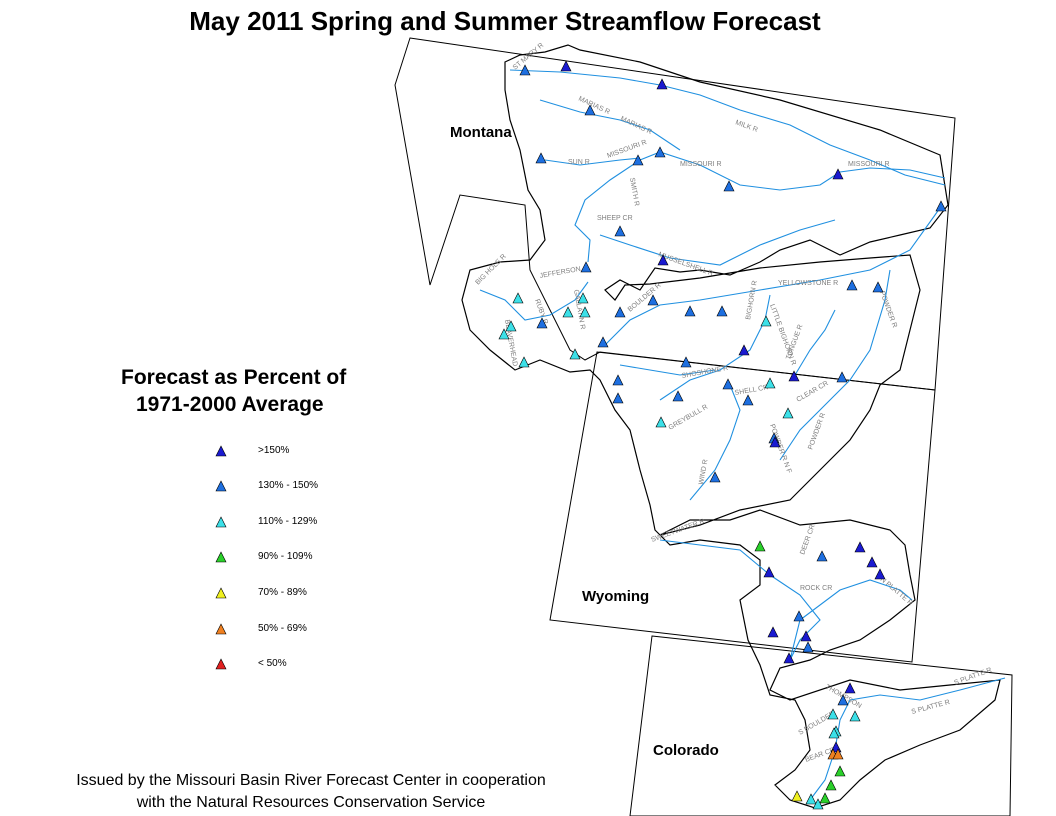 The image size is (1056, 816). What do you see at coordinates (907, 739) in the screenshot?
I see `south-platte-river` at bounding box center [907, 739].